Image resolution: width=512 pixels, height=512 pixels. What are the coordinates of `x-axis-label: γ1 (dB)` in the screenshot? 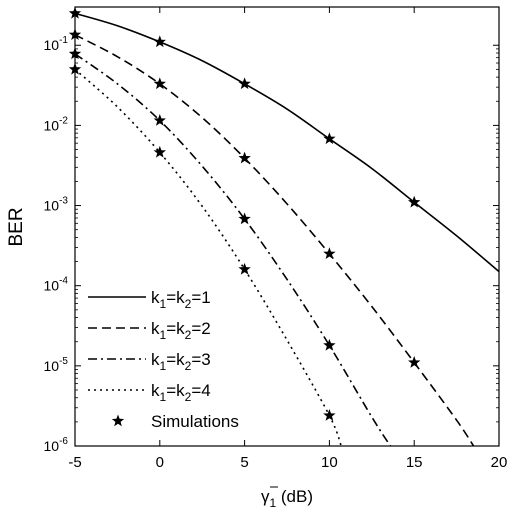 It's located at (287, 498).